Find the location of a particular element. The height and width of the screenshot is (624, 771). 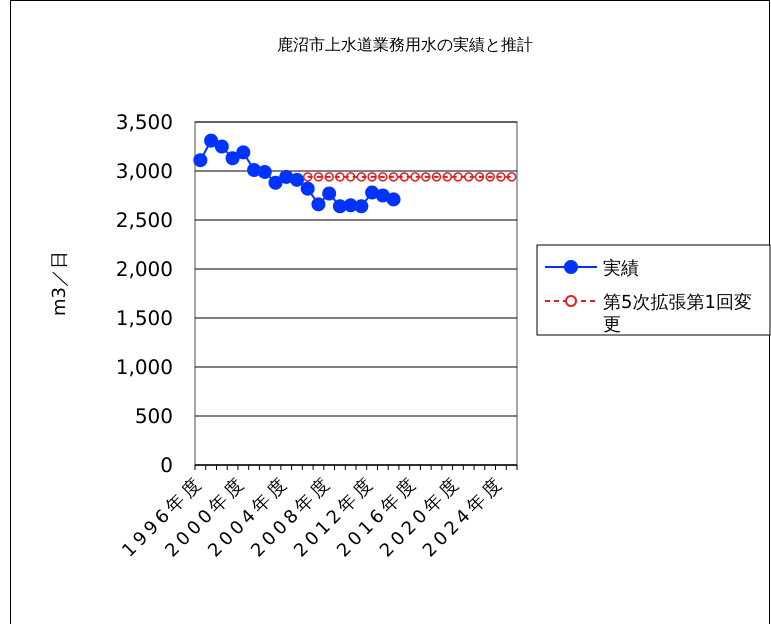

y-tick-label: 1,500 is located at coordinates (144, 318).